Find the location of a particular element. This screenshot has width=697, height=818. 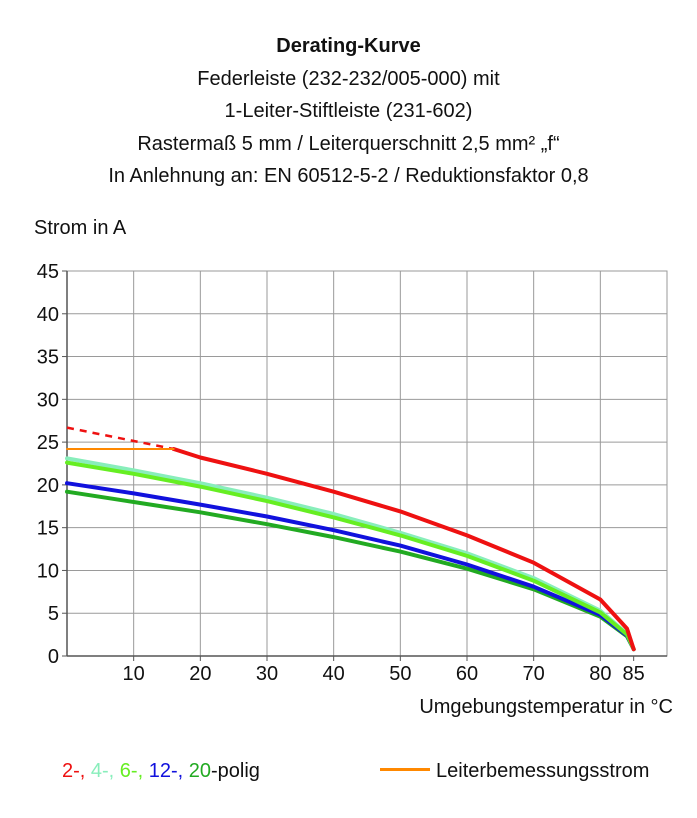

x-tick-label: 10 is located at coordinates (134, 674).